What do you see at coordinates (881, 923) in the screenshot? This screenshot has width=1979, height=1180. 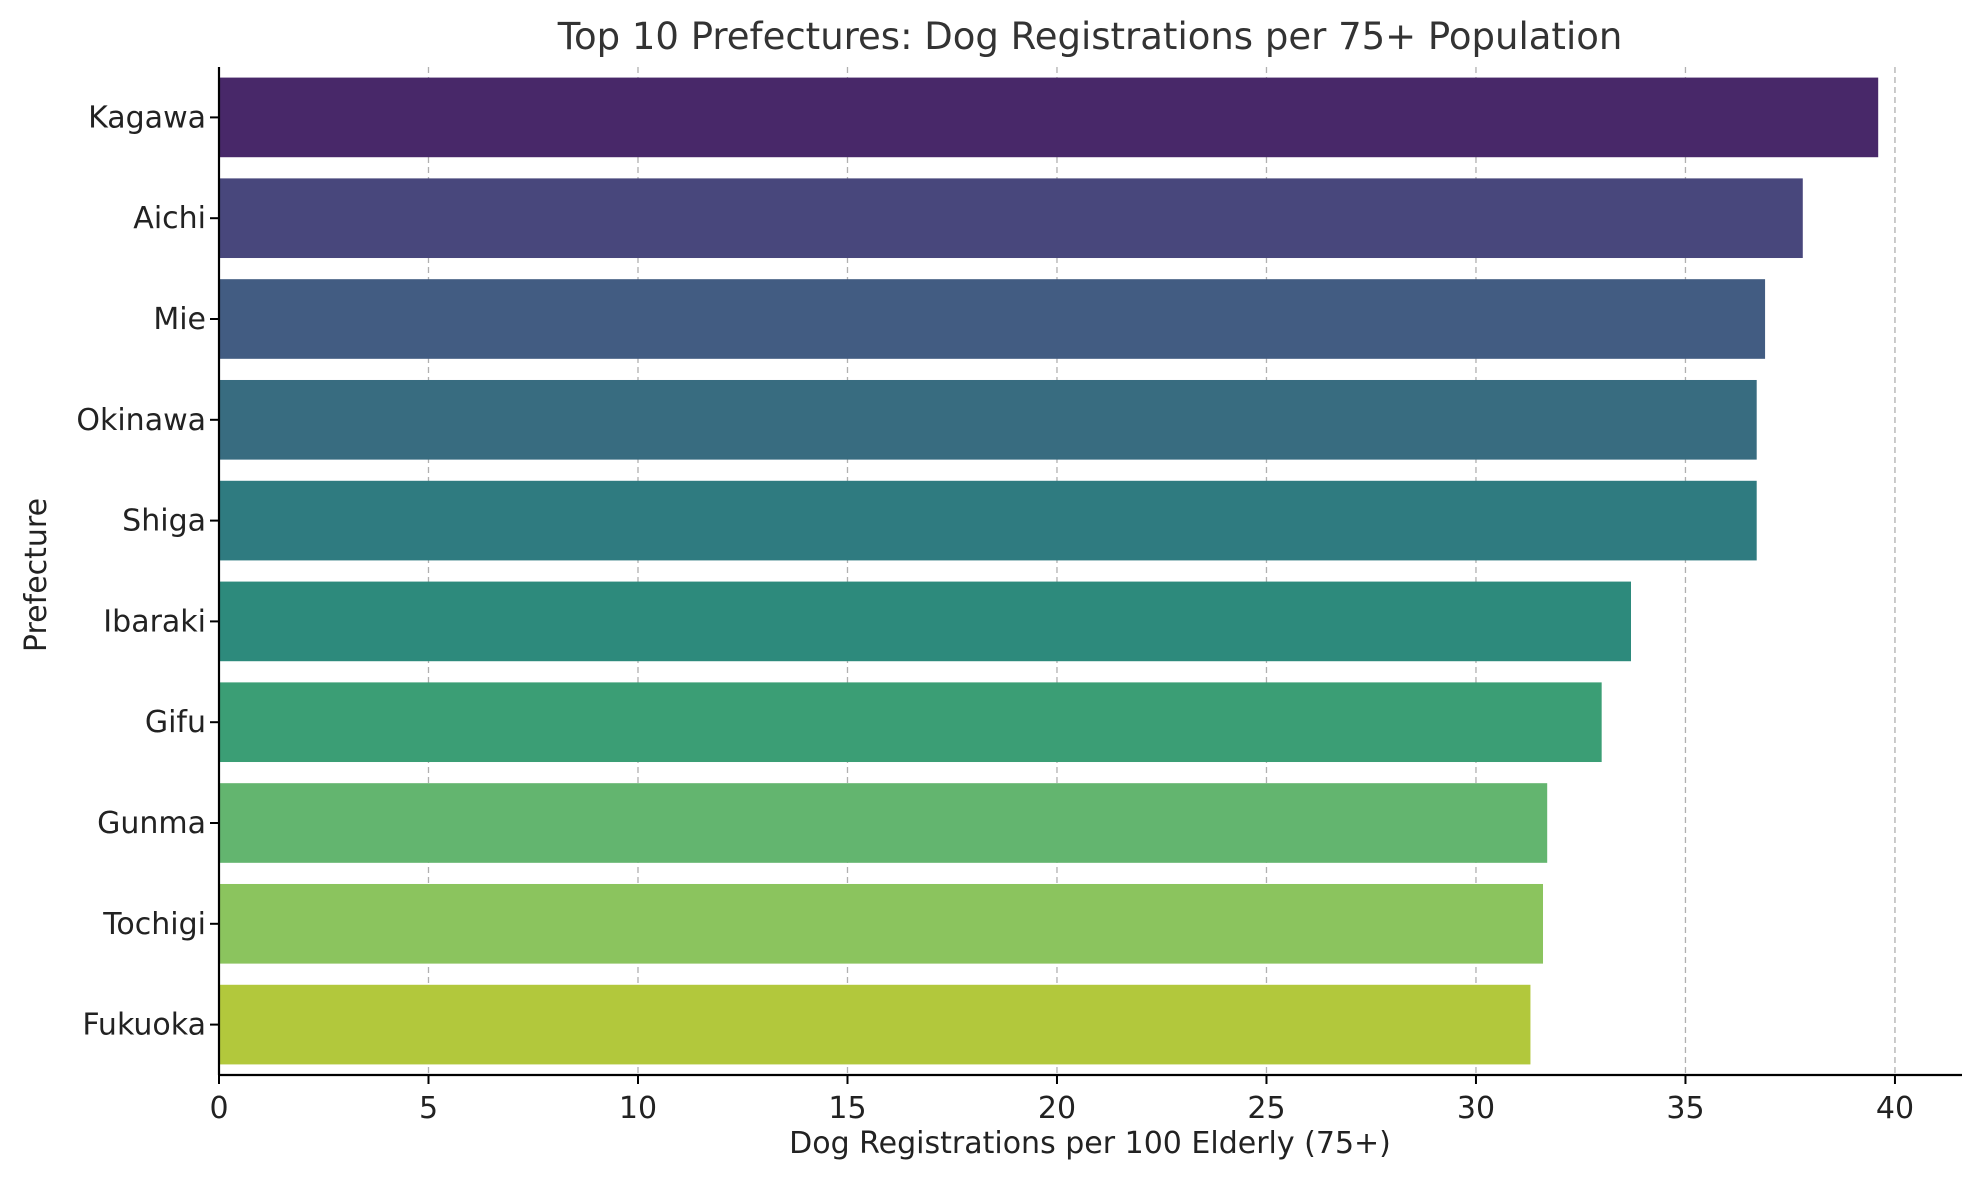 I see `bar-tochigi` at bounding box center [881, 923].